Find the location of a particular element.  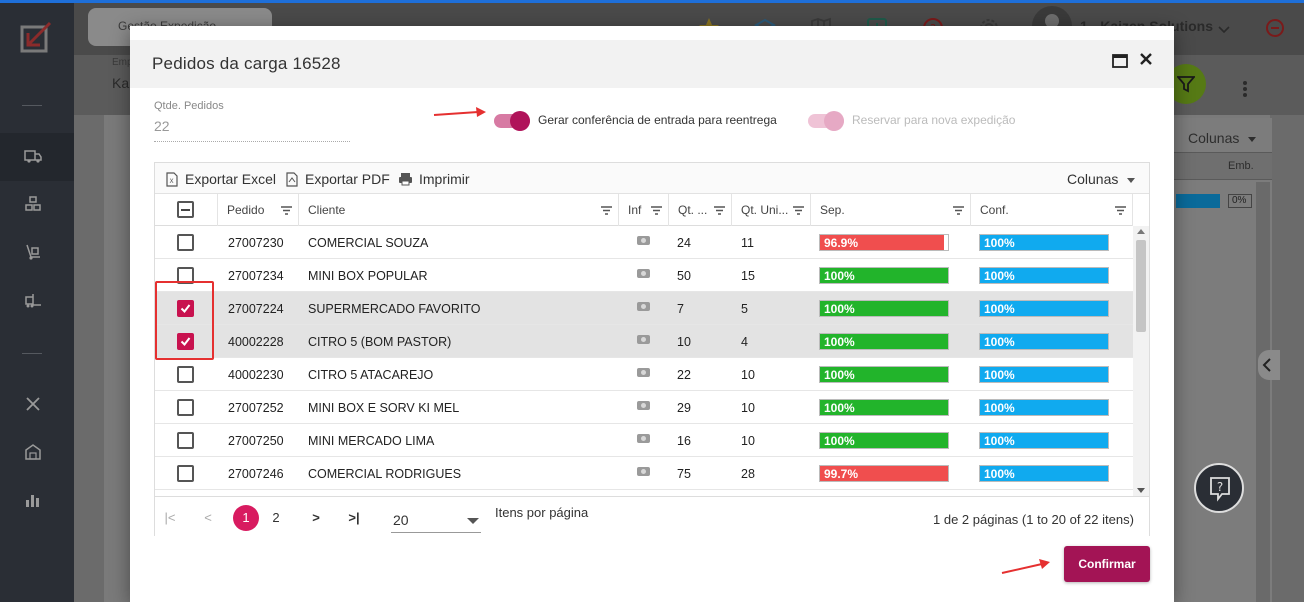

tools-icon is located at coordinates (33, 404).